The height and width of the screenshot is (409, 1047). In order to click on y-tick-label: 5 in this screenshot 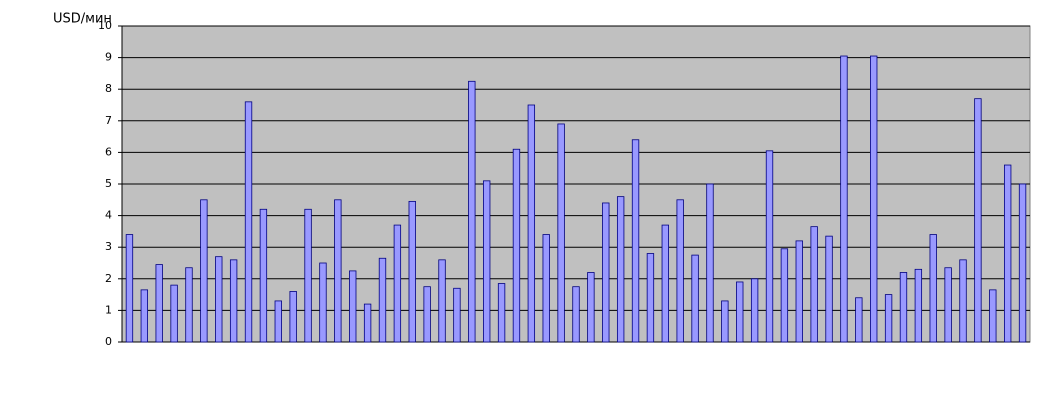, I will do `click(108, 183)`.